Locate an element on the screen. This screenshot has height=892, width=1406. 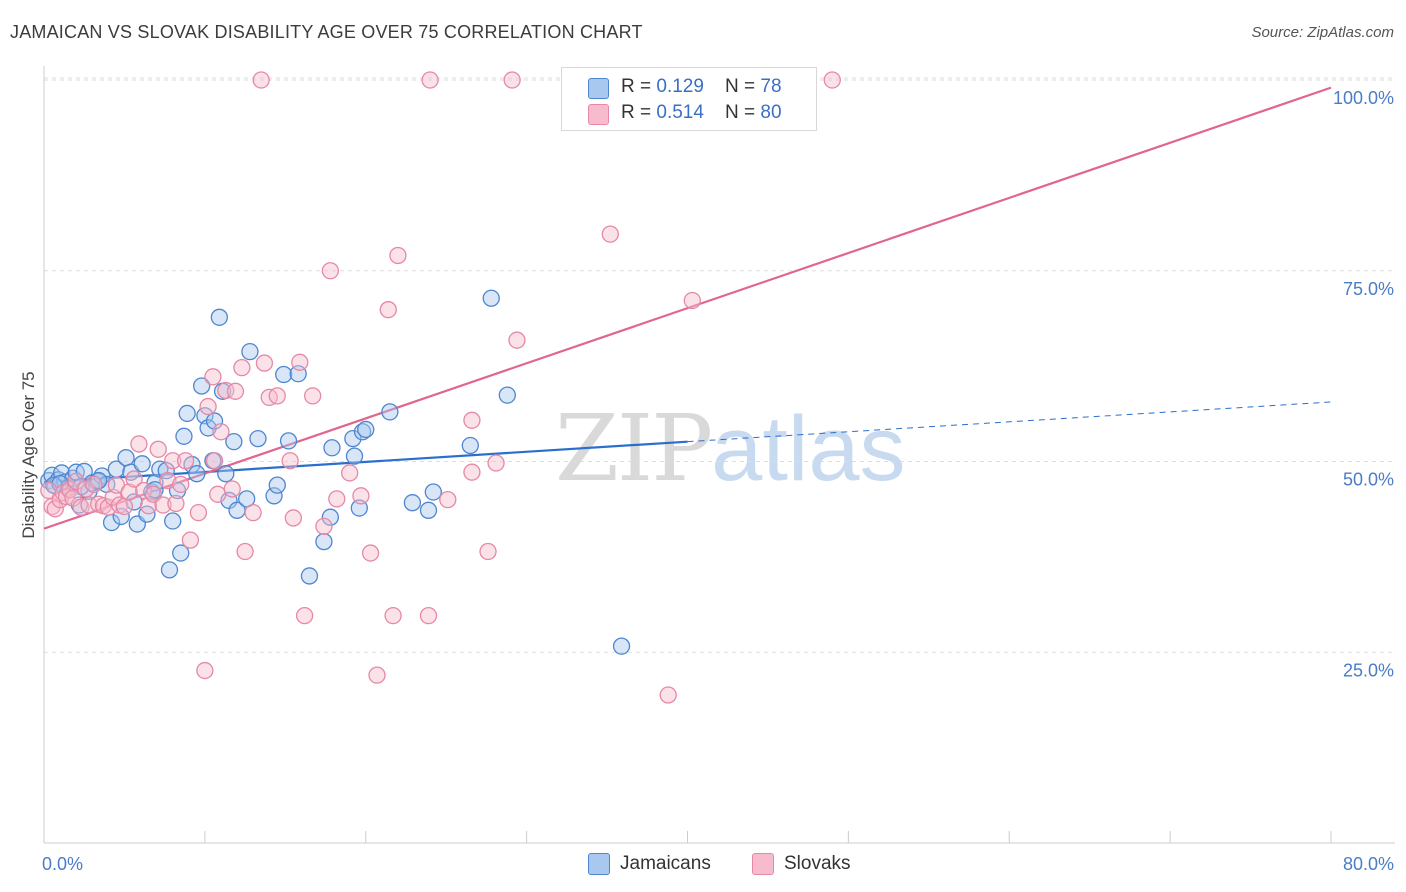
trend-line-jamaicans-extrapolated is located at coordinates (1009, 422).